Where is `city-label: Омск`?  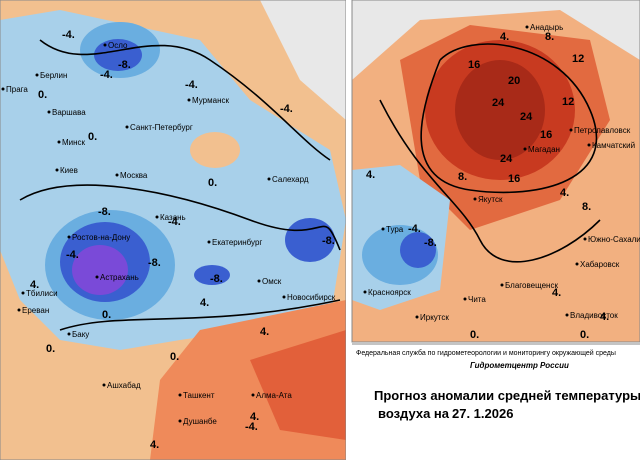 city-label: Омск is located at coordinates (272, 281).